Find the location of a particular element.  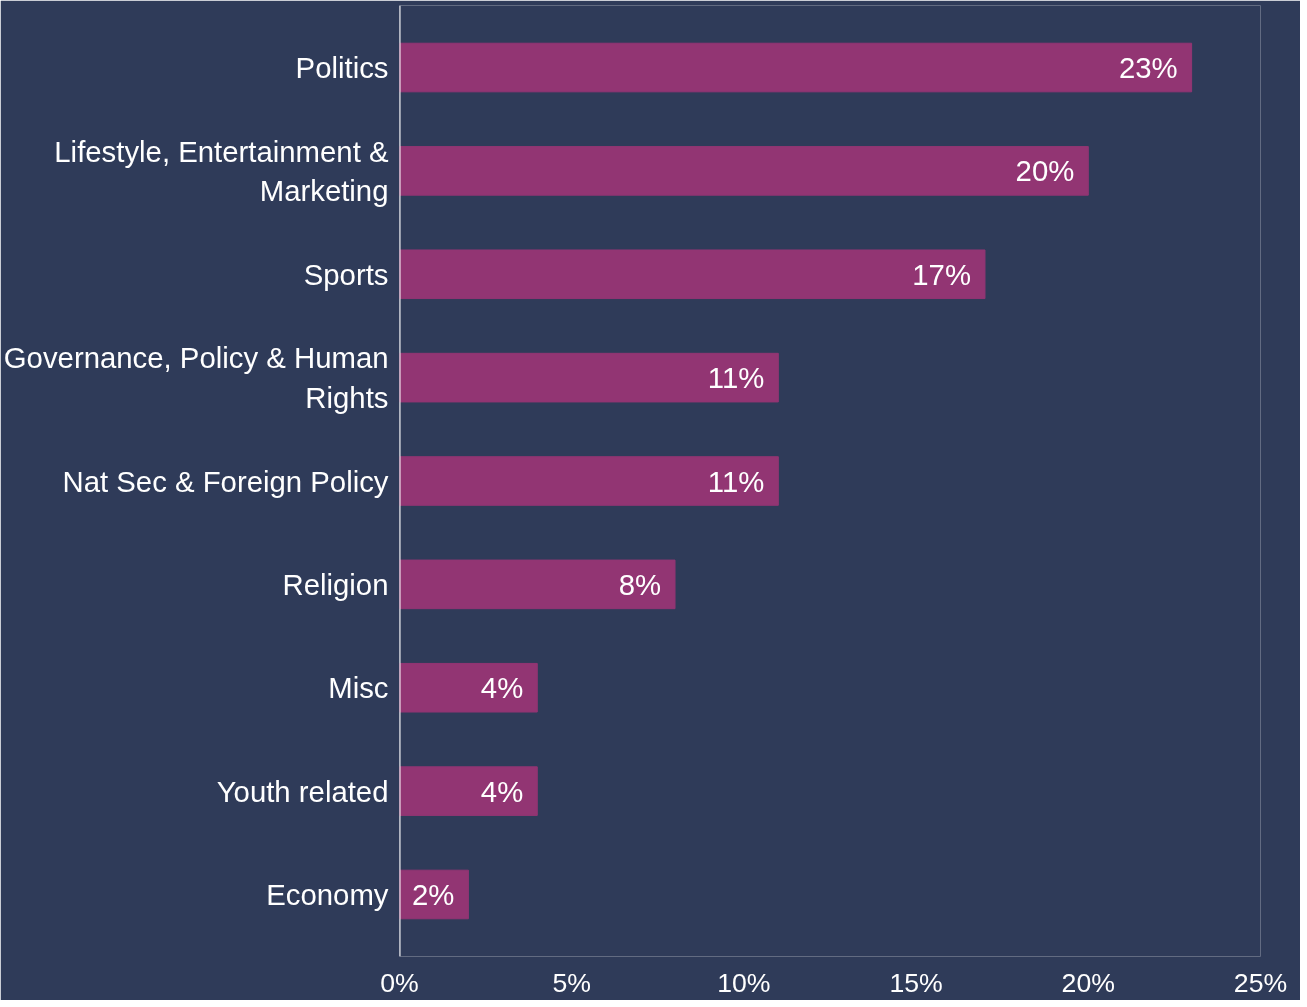

y-tick-label: Religion is located at coordinates (335, 584).